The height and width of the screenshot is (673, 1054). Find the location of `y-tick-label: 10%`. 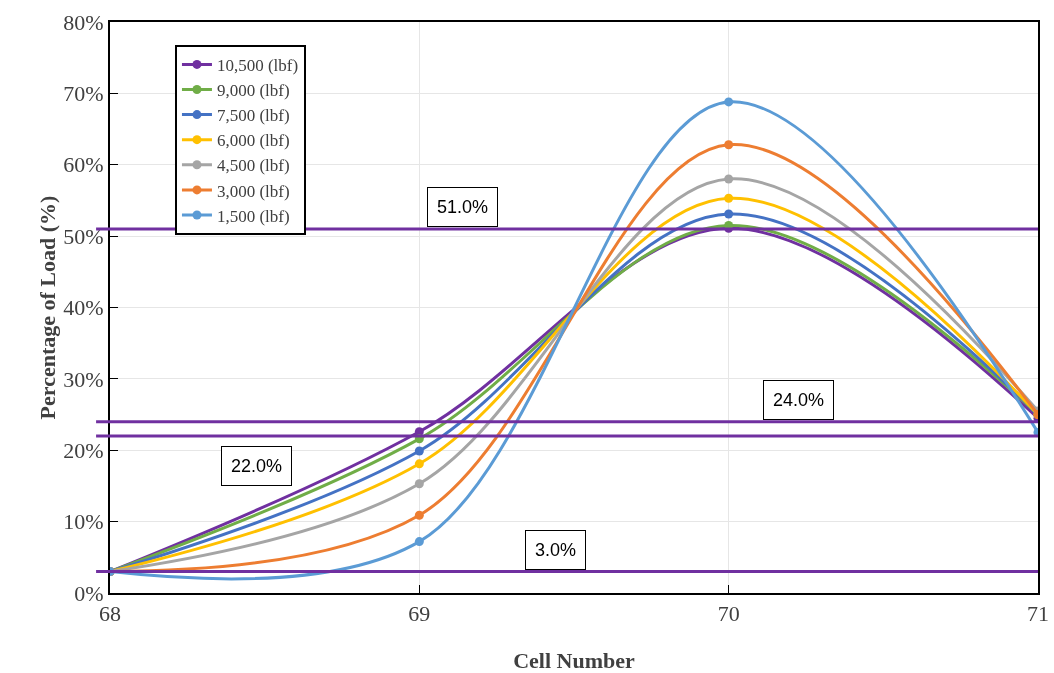

y-tick-label: 10% is located at coordinates (83, 522).